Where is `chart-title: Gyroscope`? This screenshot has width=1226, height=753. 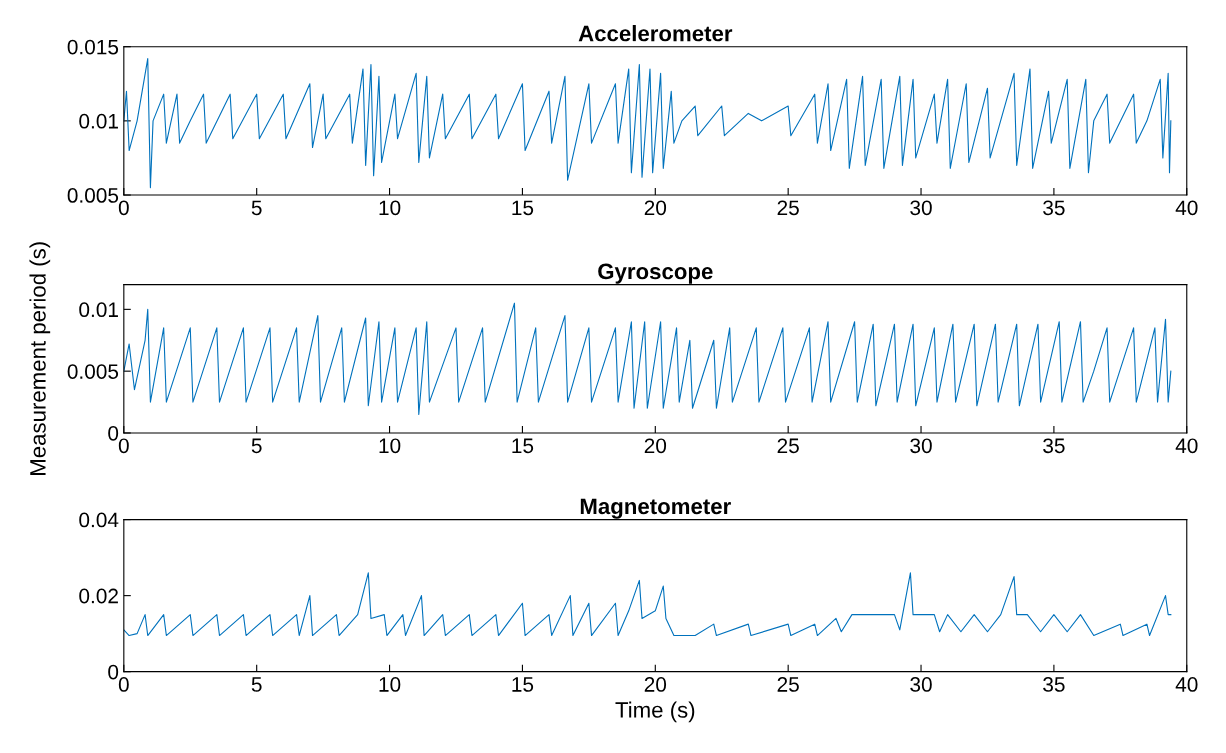 chart-title: Gyroscope is located at coordinates (655, 273).